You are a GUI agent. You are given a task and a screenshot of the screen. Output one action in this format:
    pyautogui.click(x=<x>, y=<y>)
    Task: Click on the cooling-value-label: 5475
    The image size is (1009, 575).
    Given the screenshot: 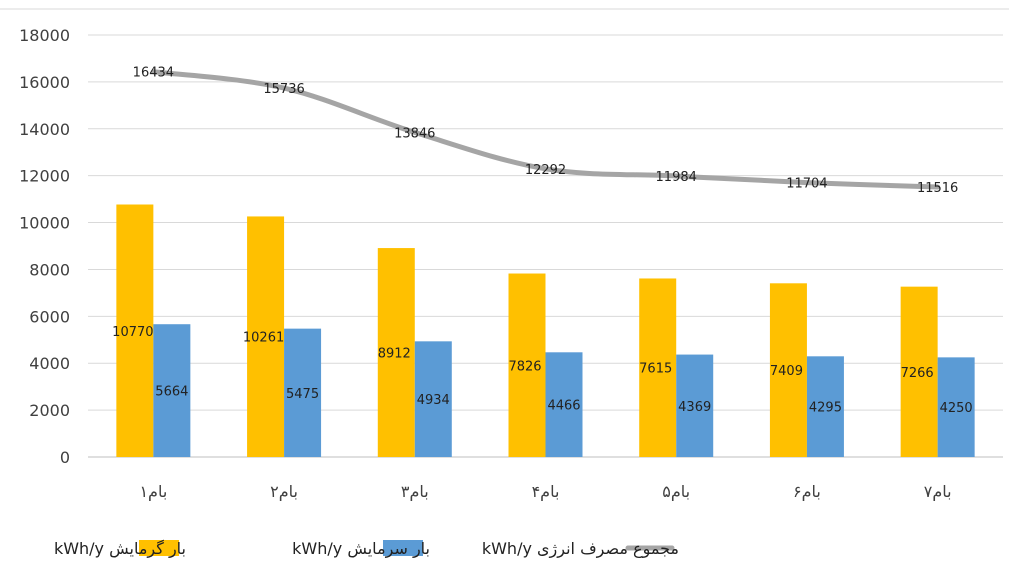 What is the action you would take?
    pyautogui.click(x=302, y=394)
    